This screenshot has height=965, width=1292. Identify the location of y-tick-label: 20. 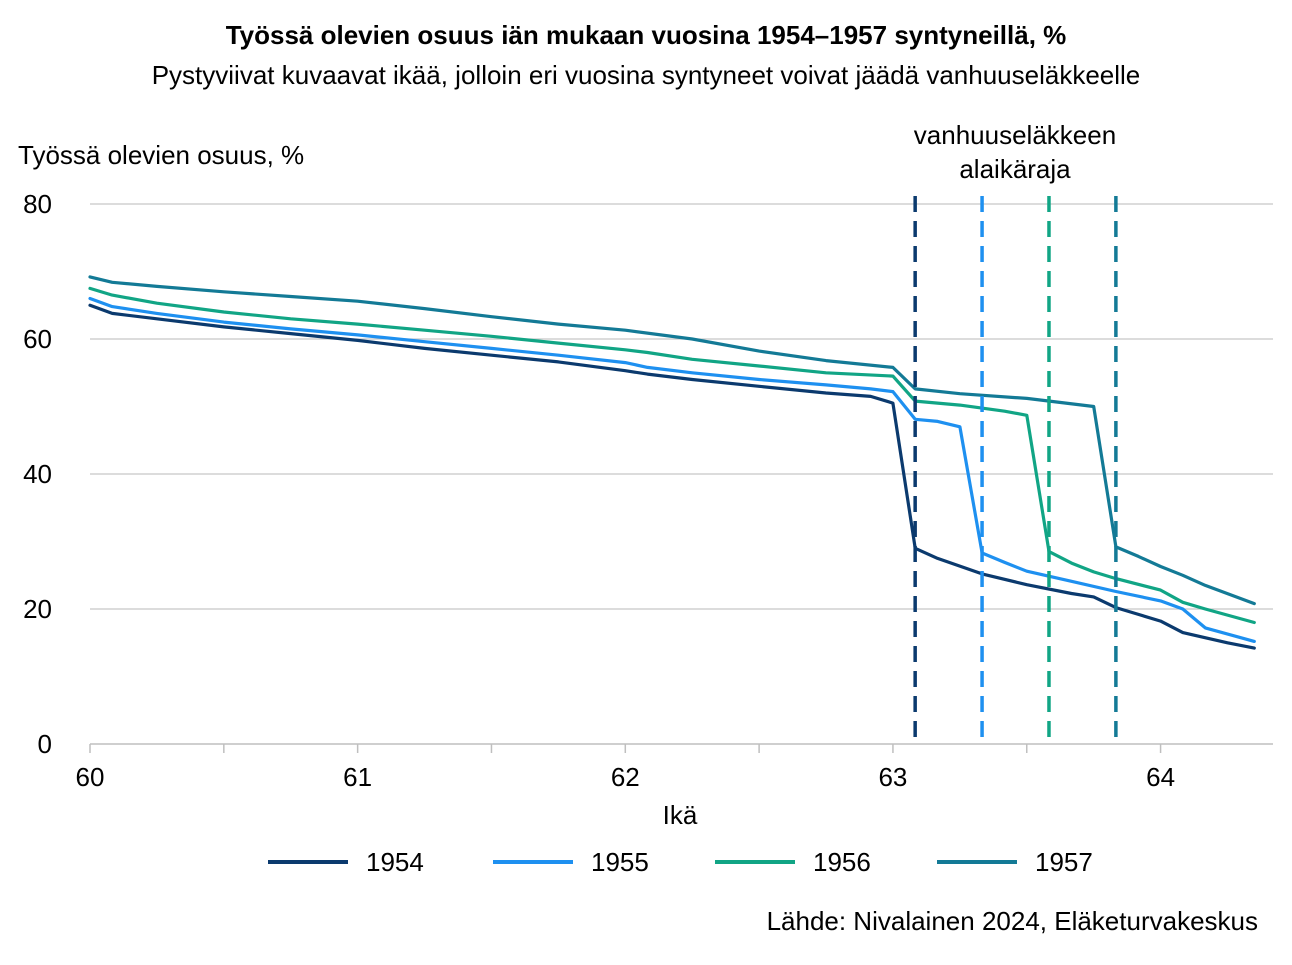
(37, 609).